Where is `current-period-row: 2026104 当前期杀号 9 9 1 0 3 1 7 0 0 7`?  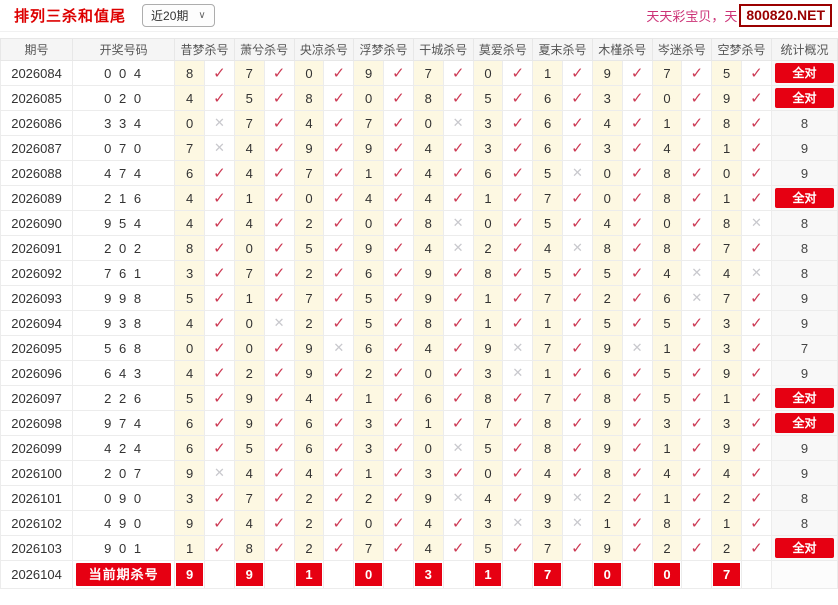
current-period-row: 2026104 当前期杀号 9 9 1 0 3 1 7 0 0 7 is located at coordinates (419, 574).